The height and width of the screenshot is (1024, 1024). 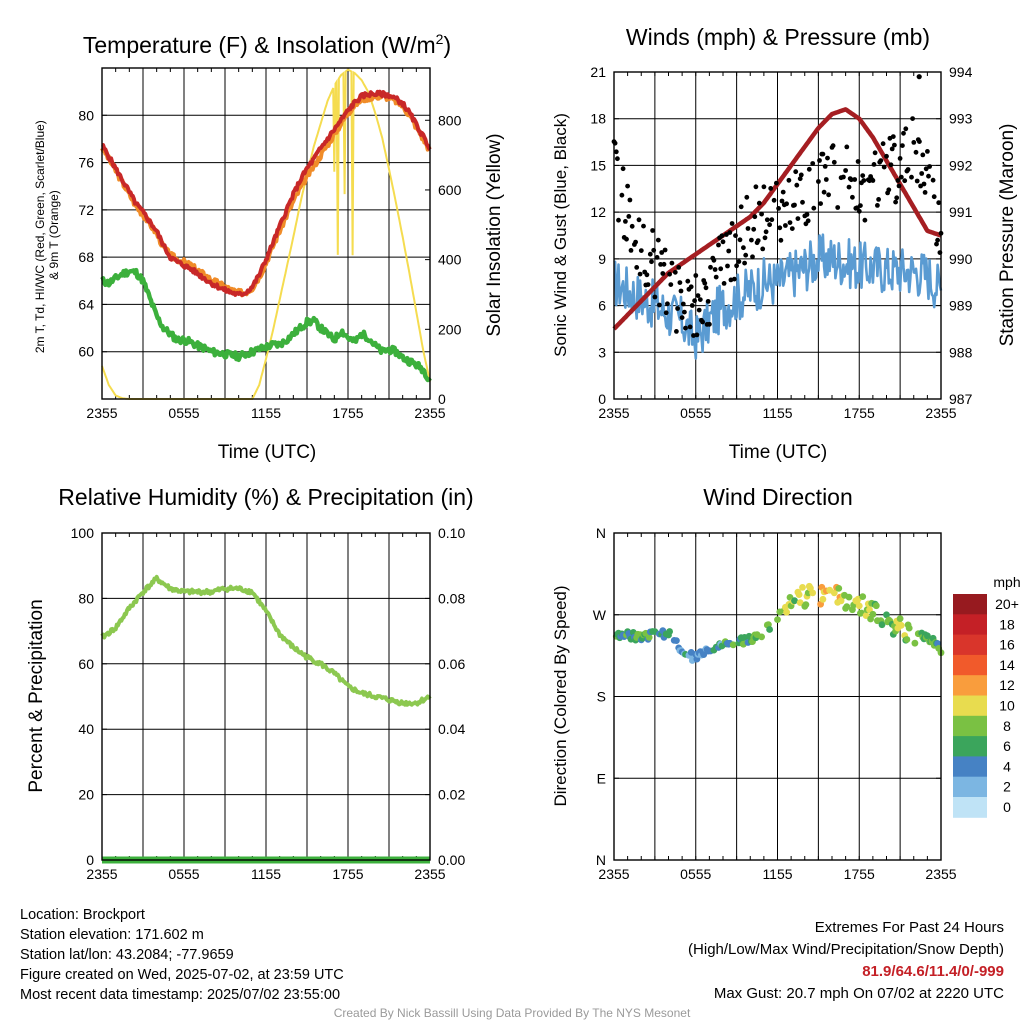 I want to click on temperature-ylabel-line2: & 9m T (Orange), so click(x=54, y=235).